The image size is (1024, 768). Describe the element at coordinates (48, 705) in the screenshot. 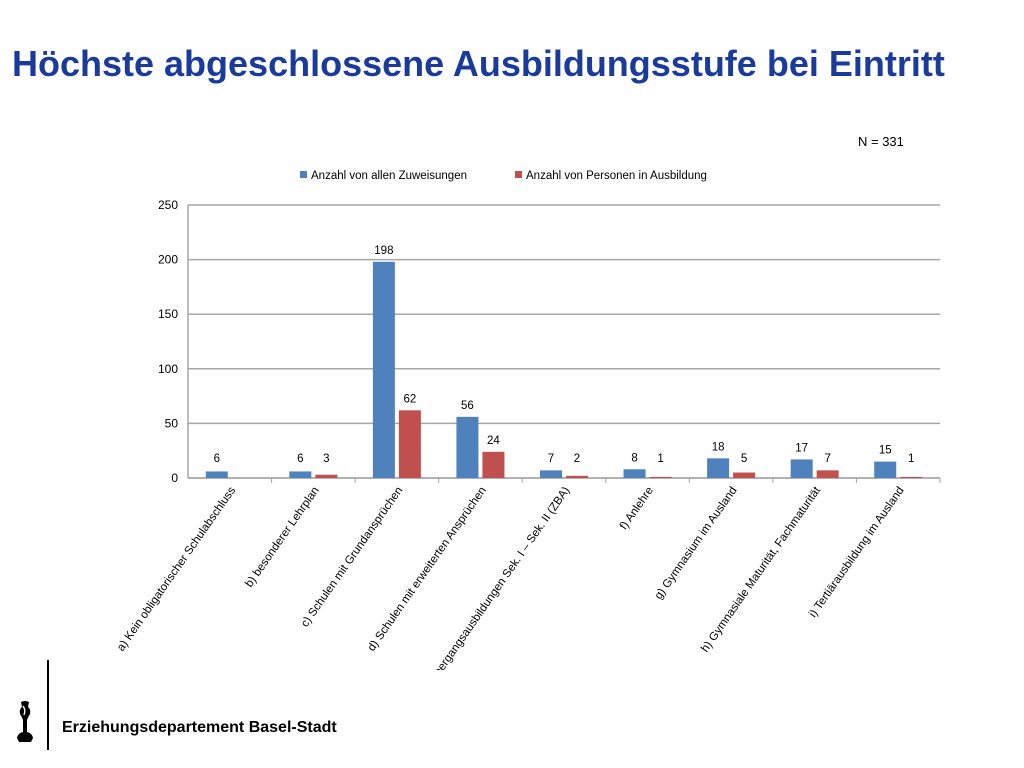

I see `footer-divider` at that location.